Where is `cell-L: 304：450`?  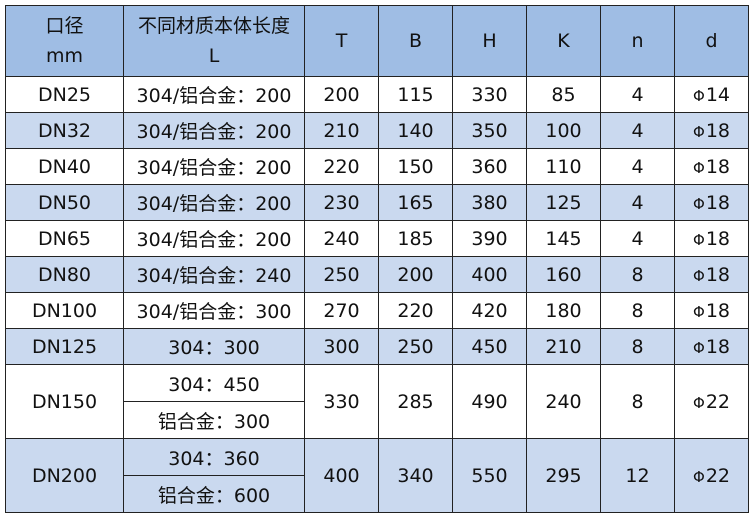 cell-L: 304：450 is located at coordinates (214, 383).